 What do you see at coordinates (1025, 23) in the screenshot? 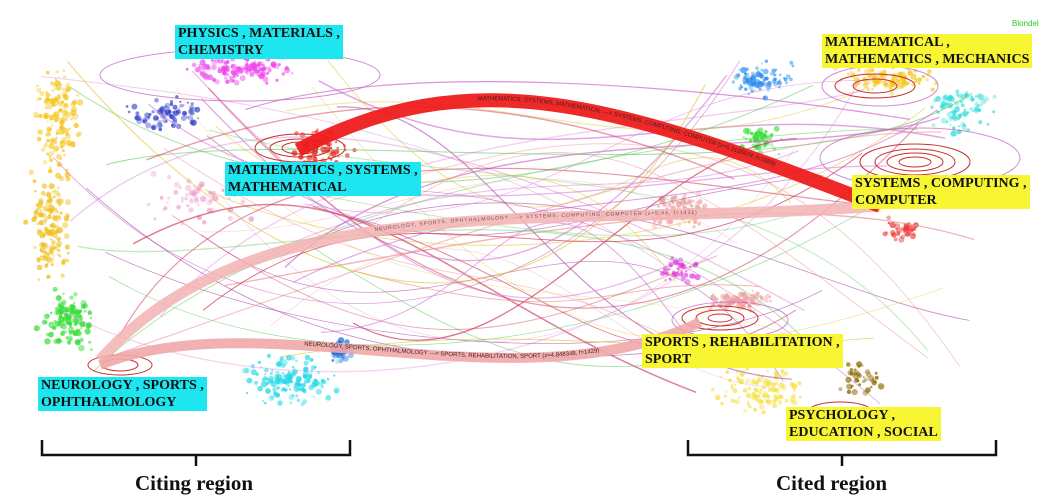
I see `blondel-watermark: Blondel` at bounding box center [1025, 23].